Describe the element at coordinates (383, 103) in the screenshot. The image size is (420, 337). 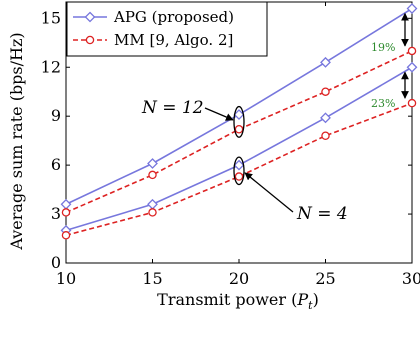
I see `gain-n4-label: 23%` at that location.